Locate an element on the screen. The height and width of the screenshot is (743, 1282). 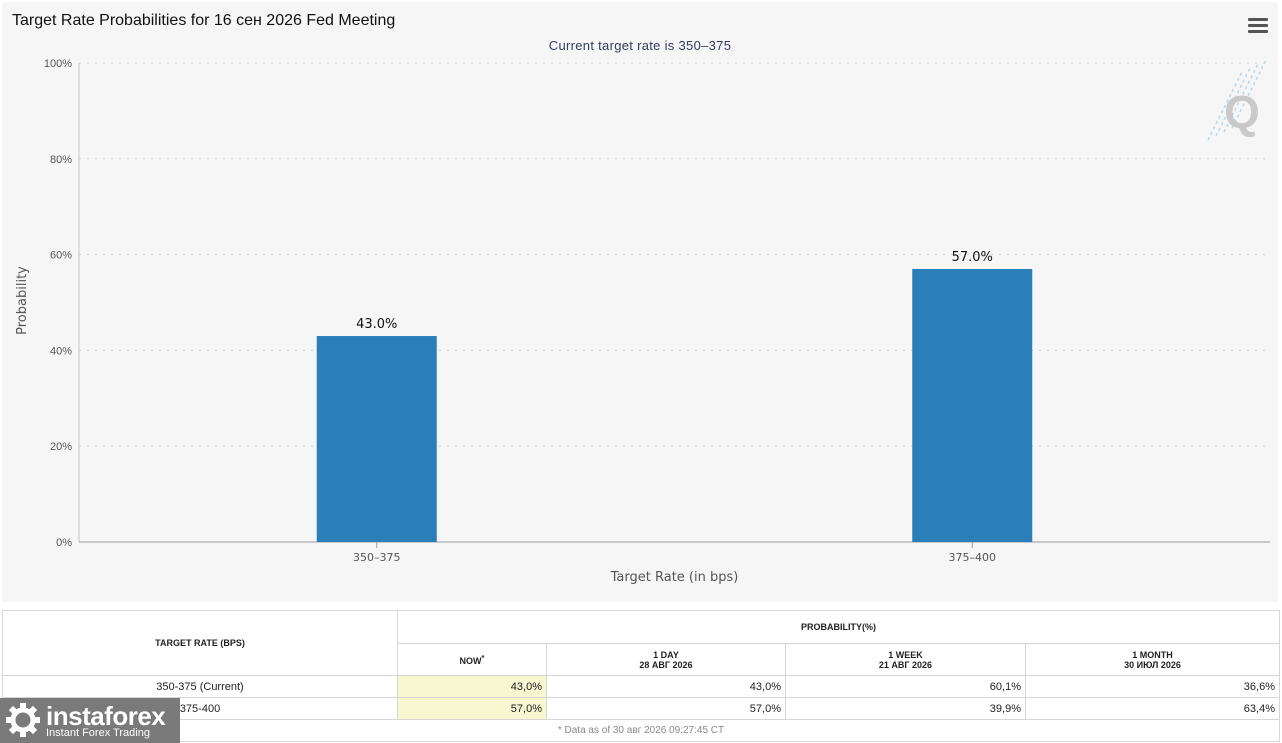
logo-name: instaforex is located at coordinates (106, 716).